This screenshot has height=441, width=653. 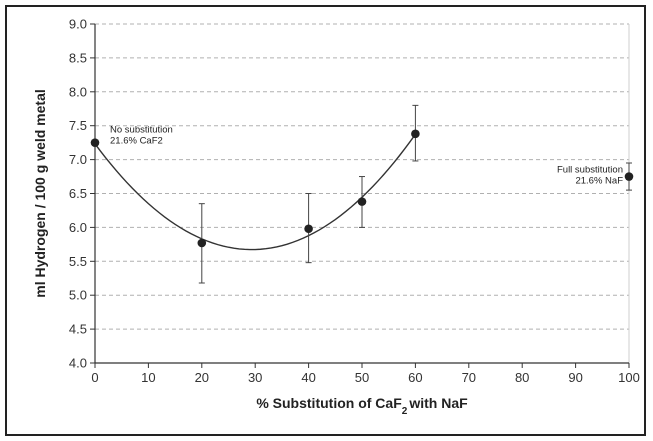 I want to click on x-tick-label: 90, so click(x=575, y=377).